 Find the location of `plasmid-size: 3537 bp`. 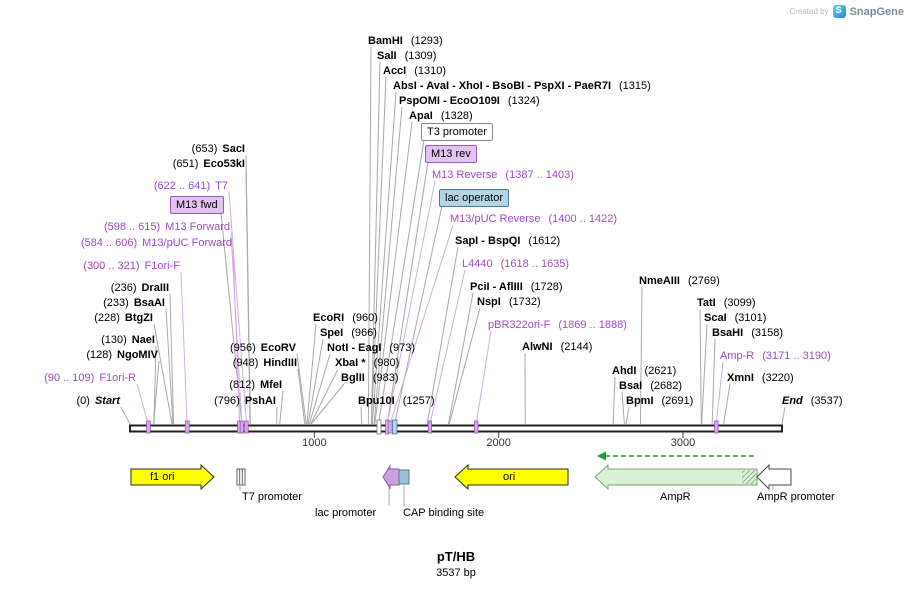

plasmid-size: 3537 bp is located at coordinates (456, 573).